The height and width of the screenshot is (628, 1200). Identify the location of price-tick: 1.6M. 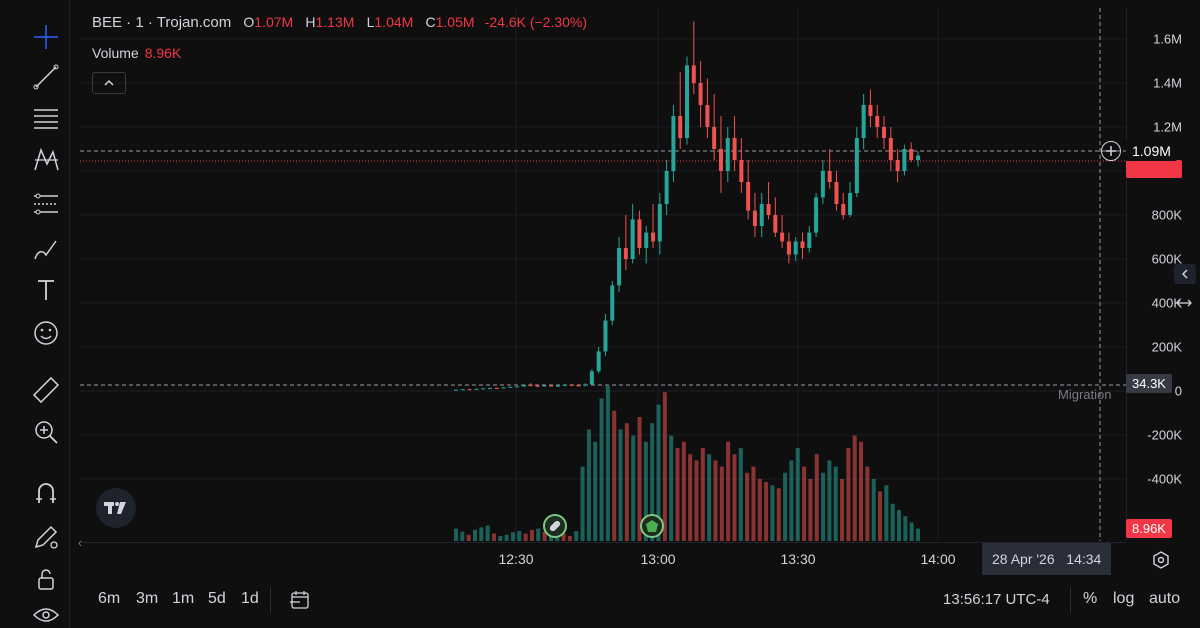
(1167, 39).